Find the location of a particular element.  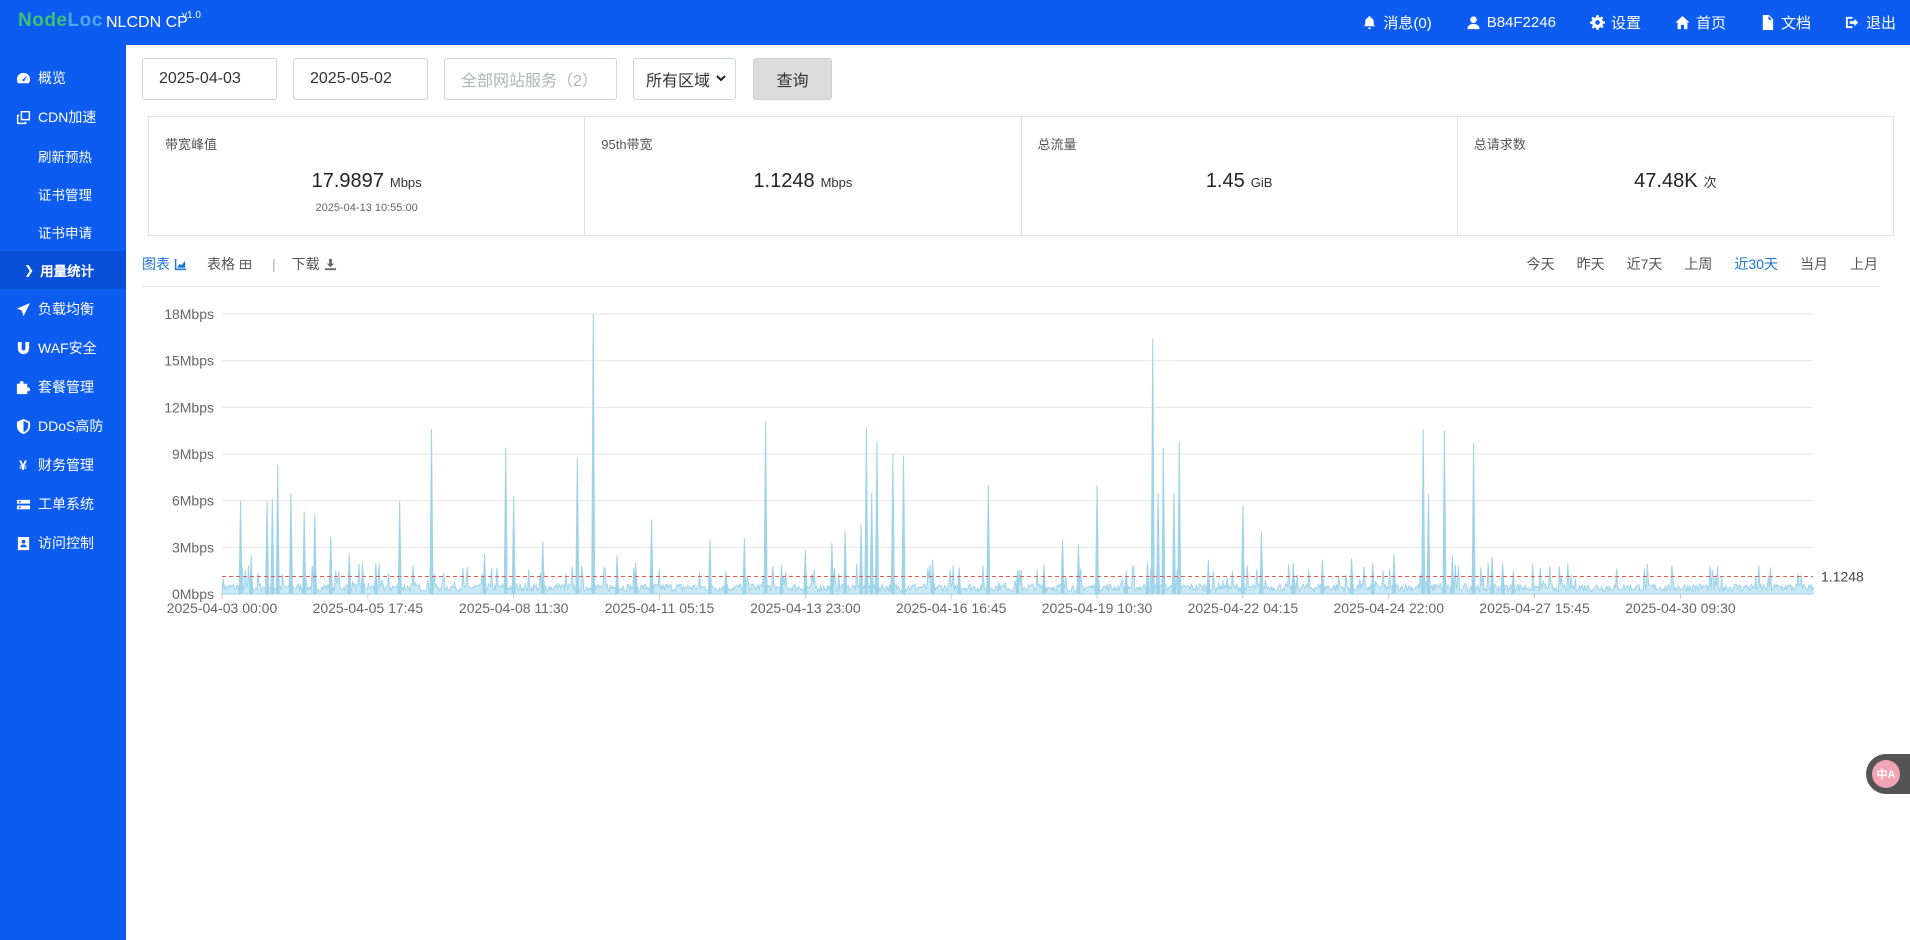

nav-logout: 退出 is located at coordinates (1870, 22).